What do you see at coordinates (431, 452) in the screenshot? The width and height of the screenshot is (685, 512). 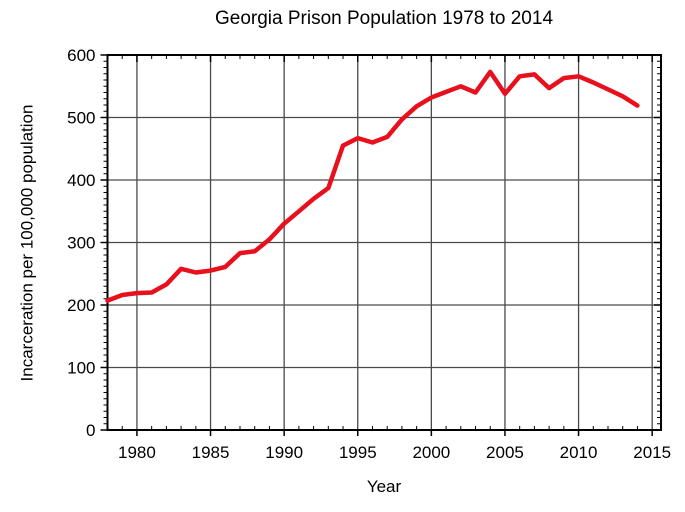 I see `x-tick-label: 2000` at bounding box center [431, 452].